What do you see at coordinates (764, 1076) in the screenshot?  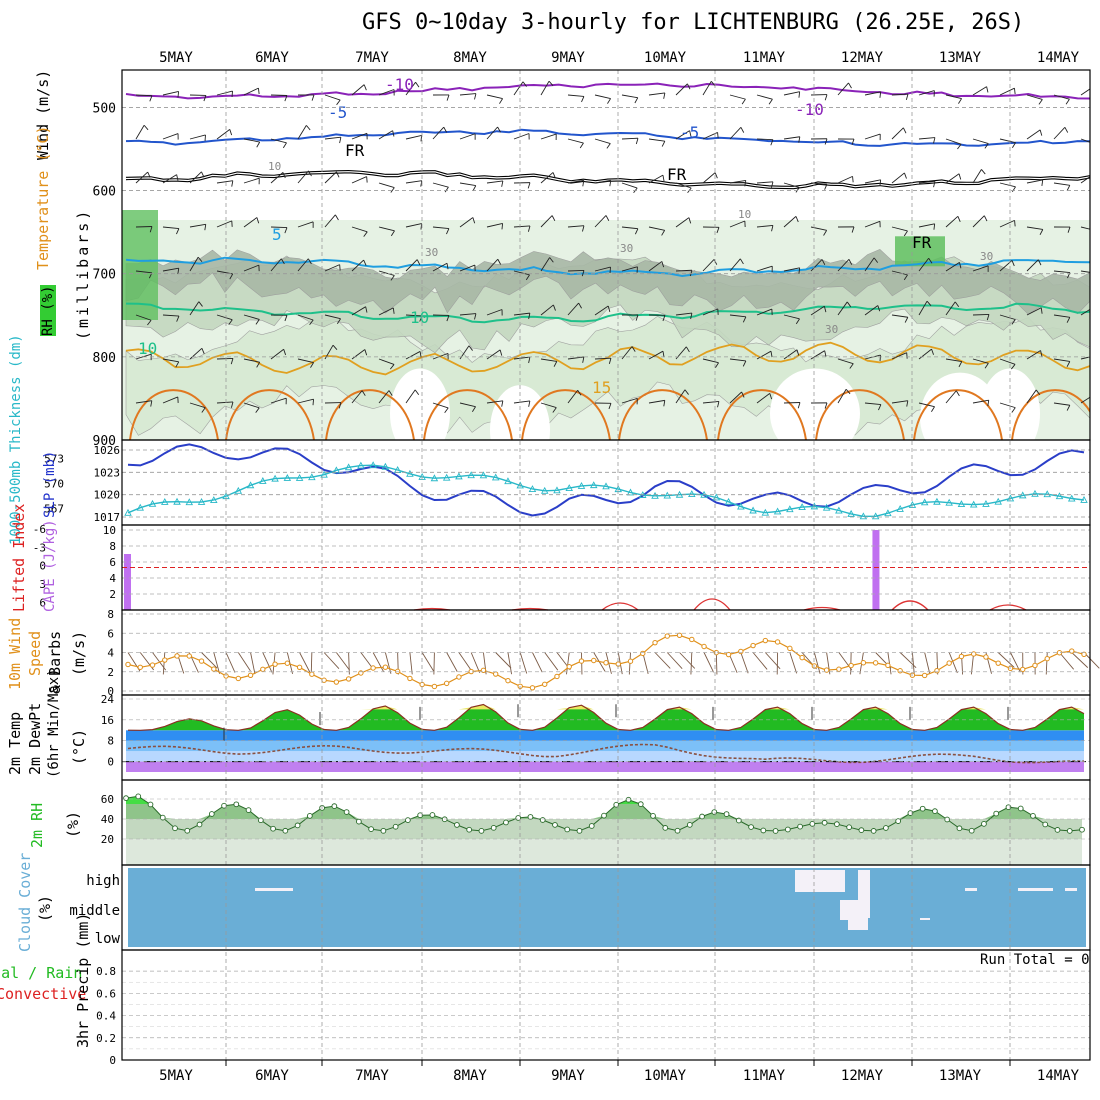 I see `day-label-bottom: 11MAY` at bounding box center [764, 1076].